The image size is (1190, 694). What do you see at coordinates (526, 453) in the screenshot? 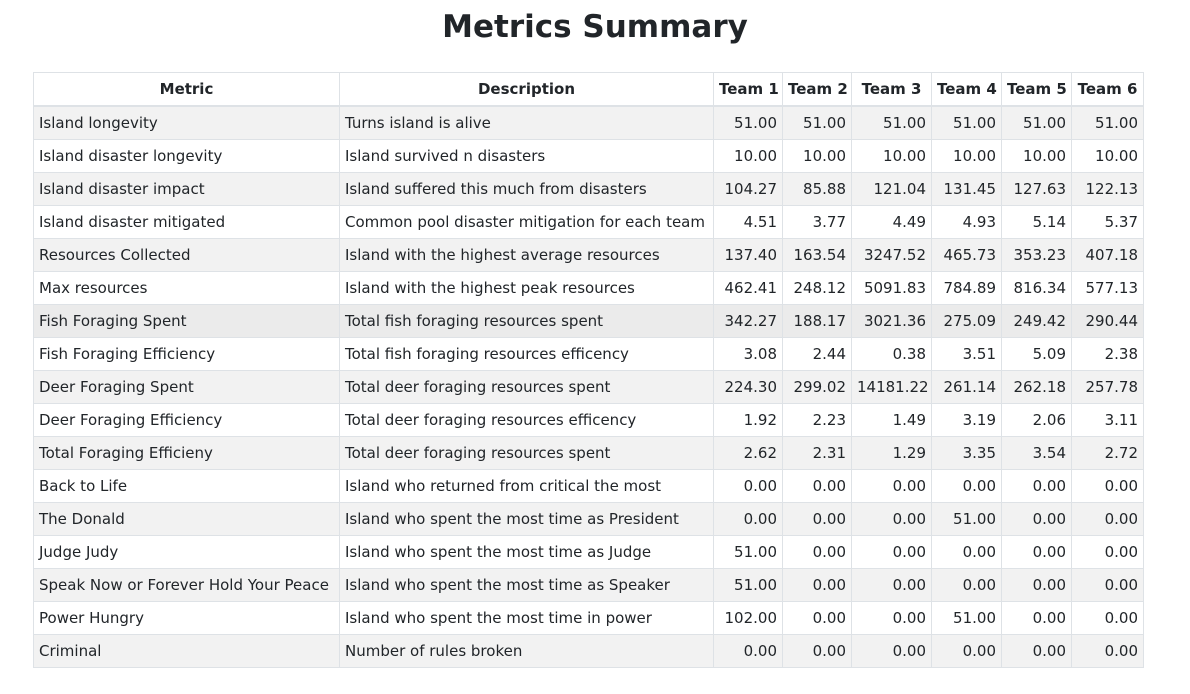
I see `description-cell: Total deer foraging resources spent` at bounding box center [526, 453].